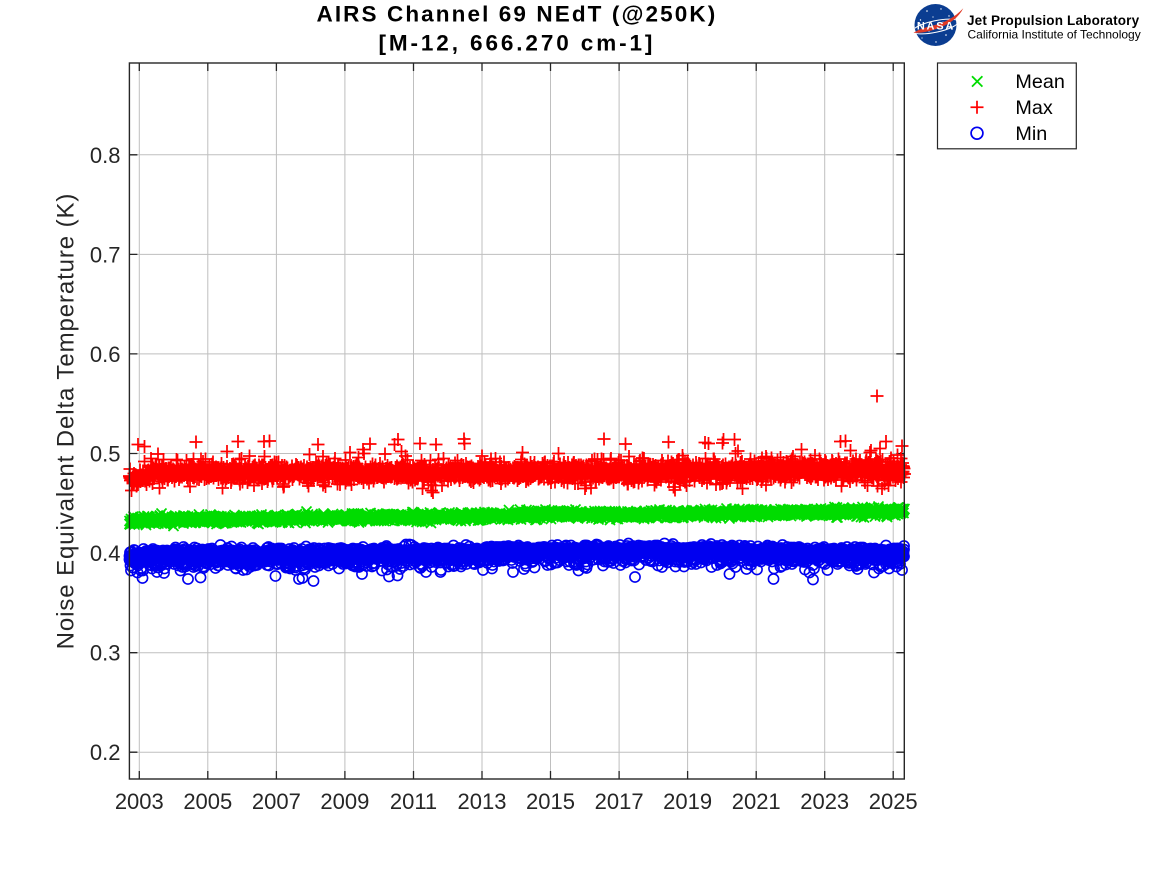 The height and width of the screenshot is (875, 1167). I want to click on svg-text: AIRS Channel 69 NEdT (@250K), so click(516, 14).